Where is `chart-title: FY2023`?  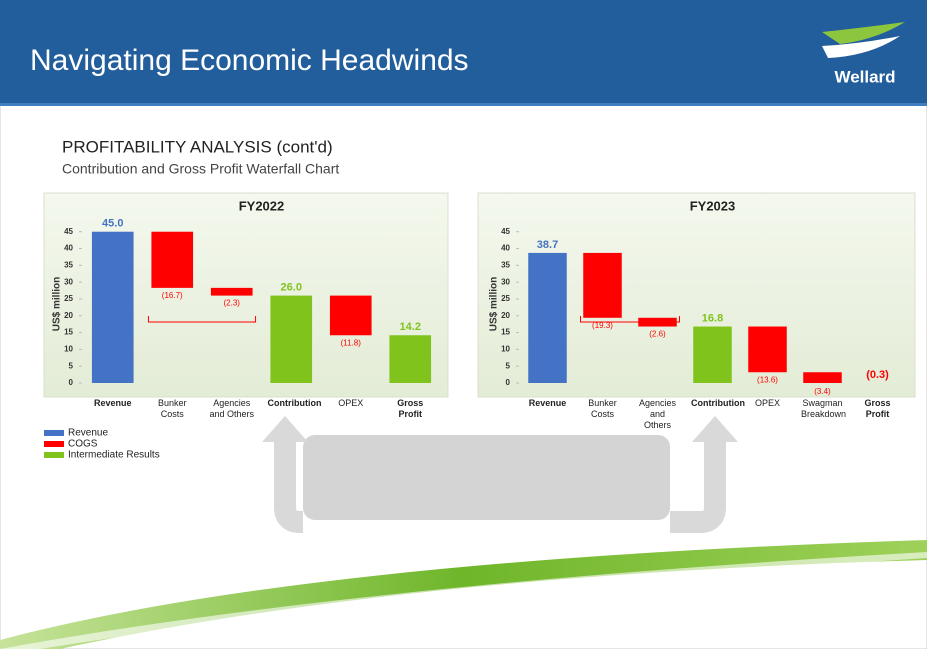
chart-title: FY2023 is located at coordinates (713, 205).